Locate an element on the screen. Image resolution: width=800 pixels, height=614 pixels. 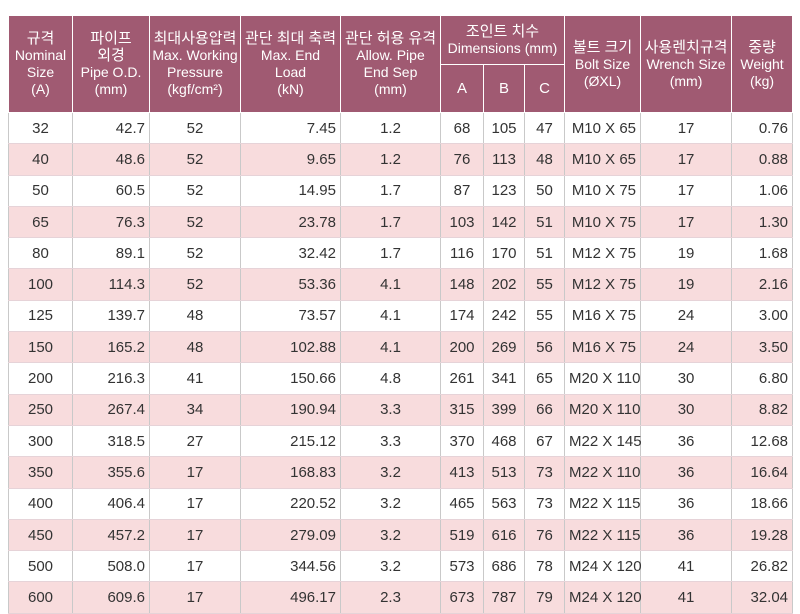
cell-nominal-size: 350 is located at coordinates (40, 472).